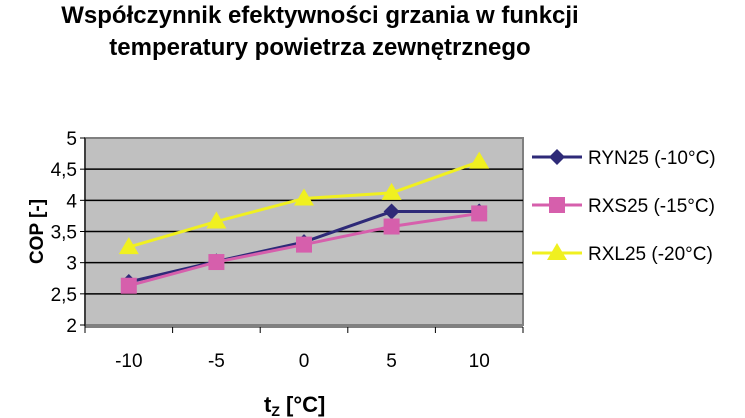  I want to click on x-tick-label: -10, so click(128, 361).